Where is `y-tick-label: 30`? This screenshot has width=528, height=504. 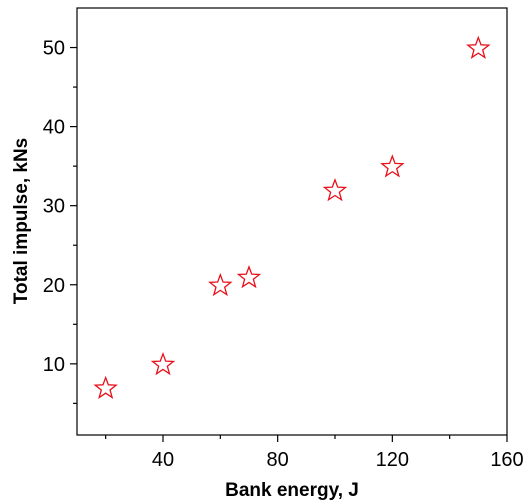 y-tick-label: 30 is located at coordinates (54, 207).